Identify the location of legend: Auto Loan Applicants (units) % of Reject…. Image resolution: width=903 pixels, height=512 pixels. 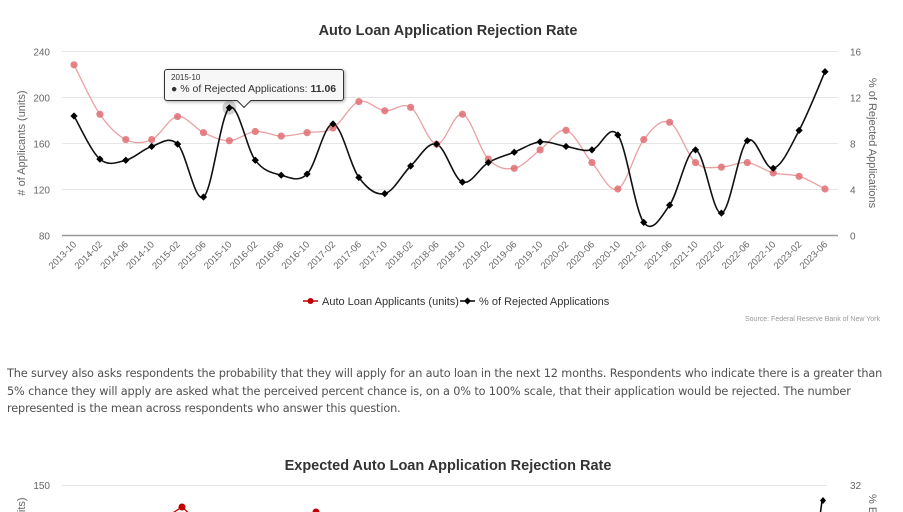
(456, 302).